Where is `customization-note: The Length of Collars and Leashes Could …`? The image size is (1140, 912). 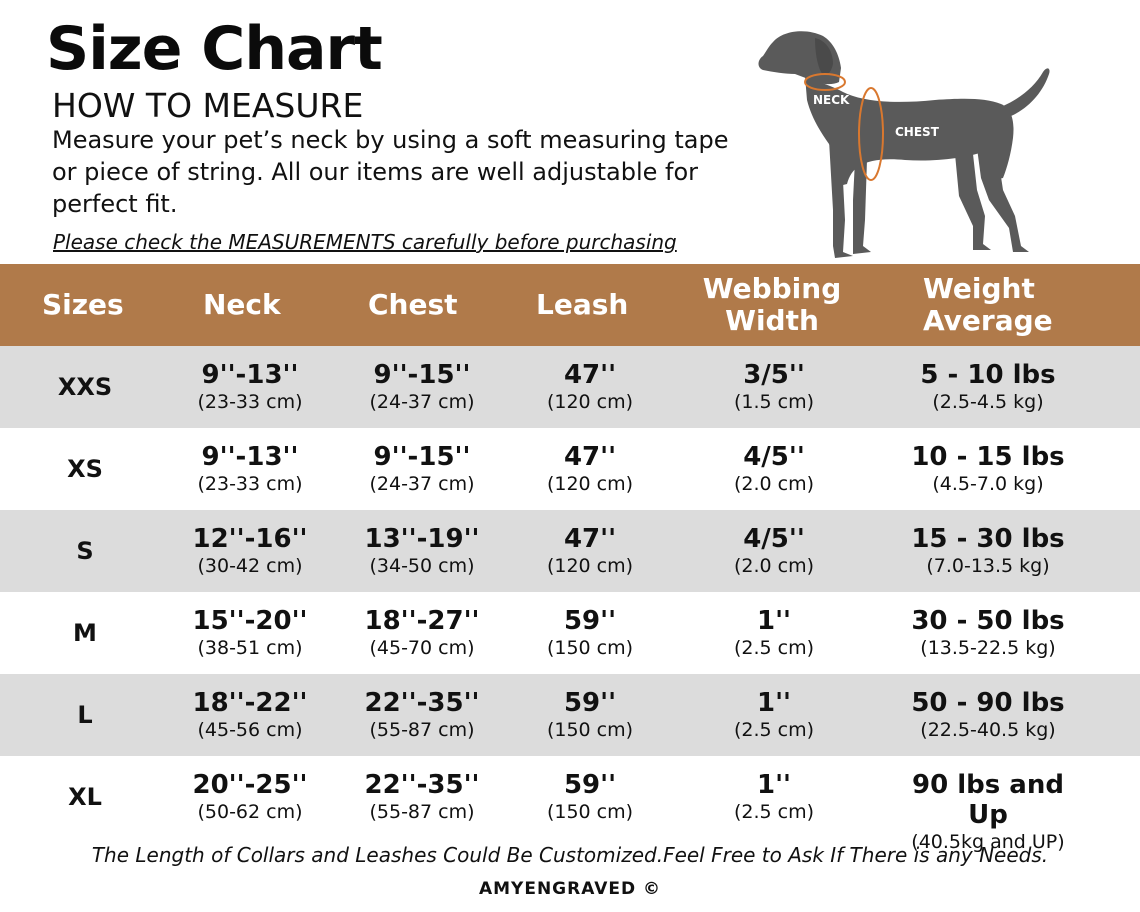 customization-note: The Length of Collars and Leashes Could … is located at coordinates (570, 855).